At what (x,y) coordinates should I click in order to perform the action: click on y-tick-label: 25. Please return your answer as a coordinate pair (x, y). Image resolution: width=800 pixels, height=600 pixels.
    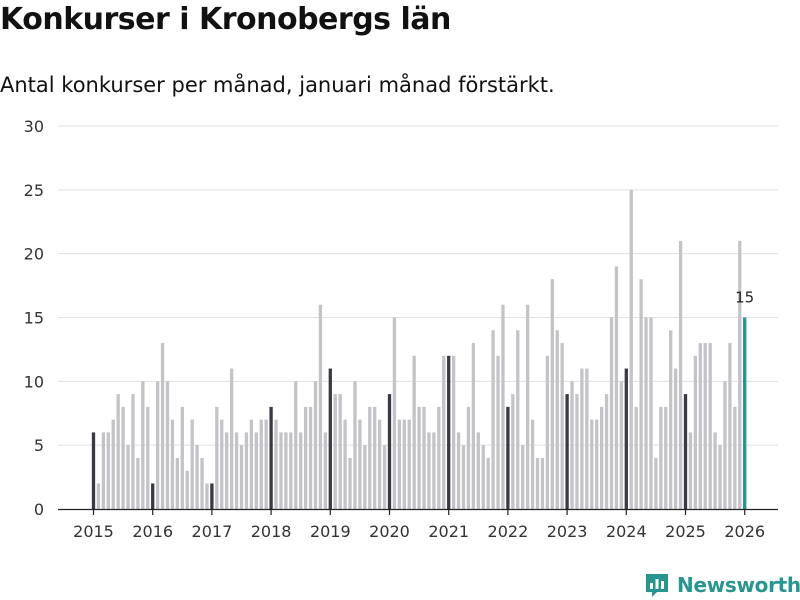
    Looking at the image, I should click on (34, 190).